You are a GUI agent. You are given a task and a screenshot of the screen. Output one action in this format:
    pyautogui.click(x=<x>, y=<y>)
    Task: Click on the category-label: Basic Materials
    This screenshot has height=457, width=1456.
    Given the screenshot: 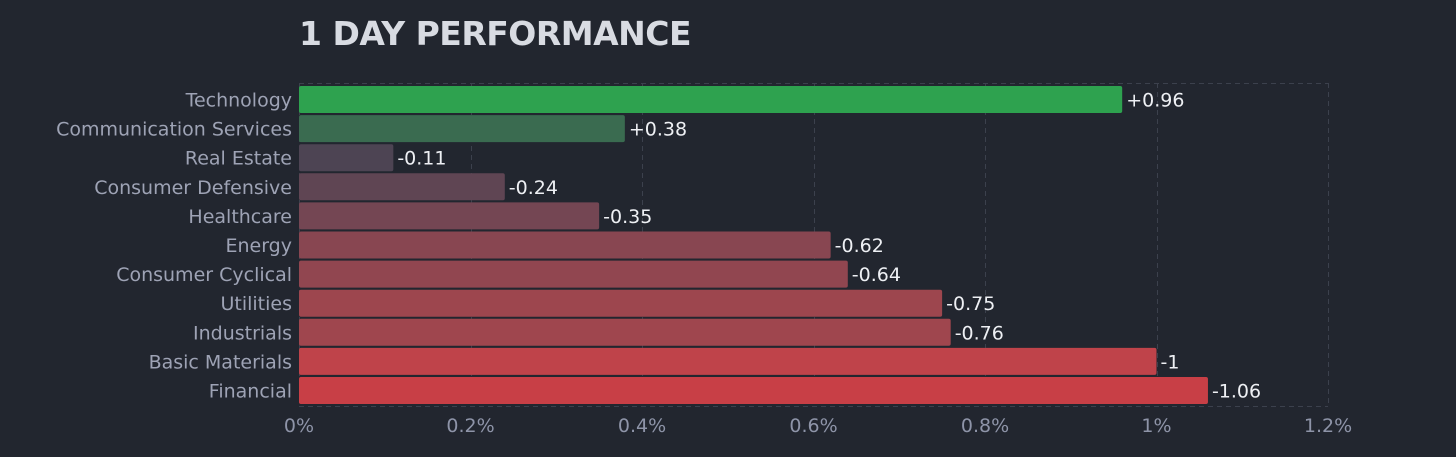 What is the action you would take?
    pyautogui.click(x=220, y=362)
    